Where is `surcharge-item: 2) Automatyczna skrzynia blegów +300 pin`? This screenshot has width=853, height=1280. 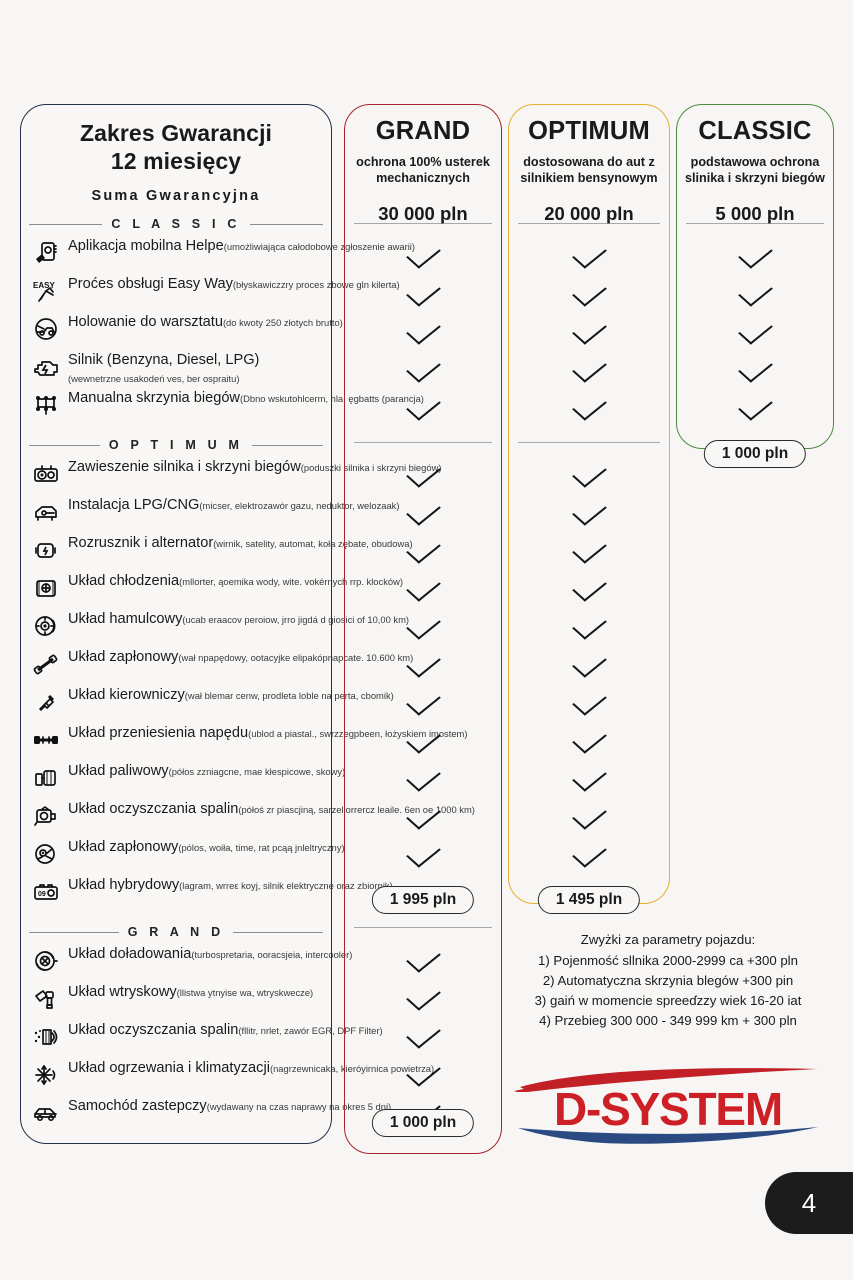
surcharge-item: 2) Automatyczna skrzynia blegów +300 pin is located at coordinates (668, 981).